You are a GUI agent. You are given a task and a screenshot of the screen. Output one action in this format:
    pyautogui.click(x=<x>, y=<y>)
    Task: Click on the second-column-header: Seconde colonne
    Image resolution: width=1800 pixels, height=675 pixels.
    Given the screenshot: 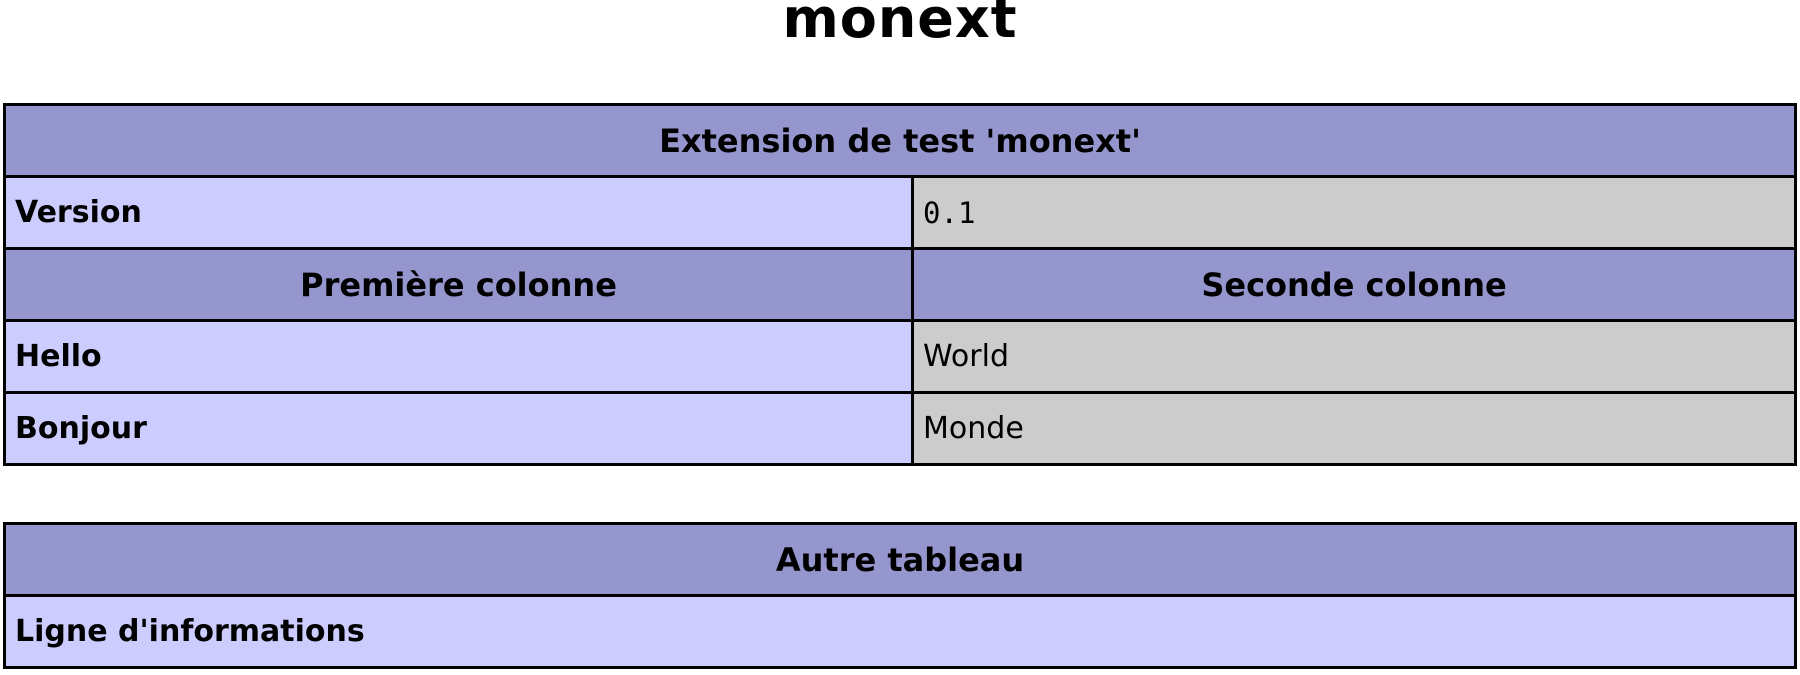 What is the action you would take?
    pyautogui.click(x=1354, y=284)
    